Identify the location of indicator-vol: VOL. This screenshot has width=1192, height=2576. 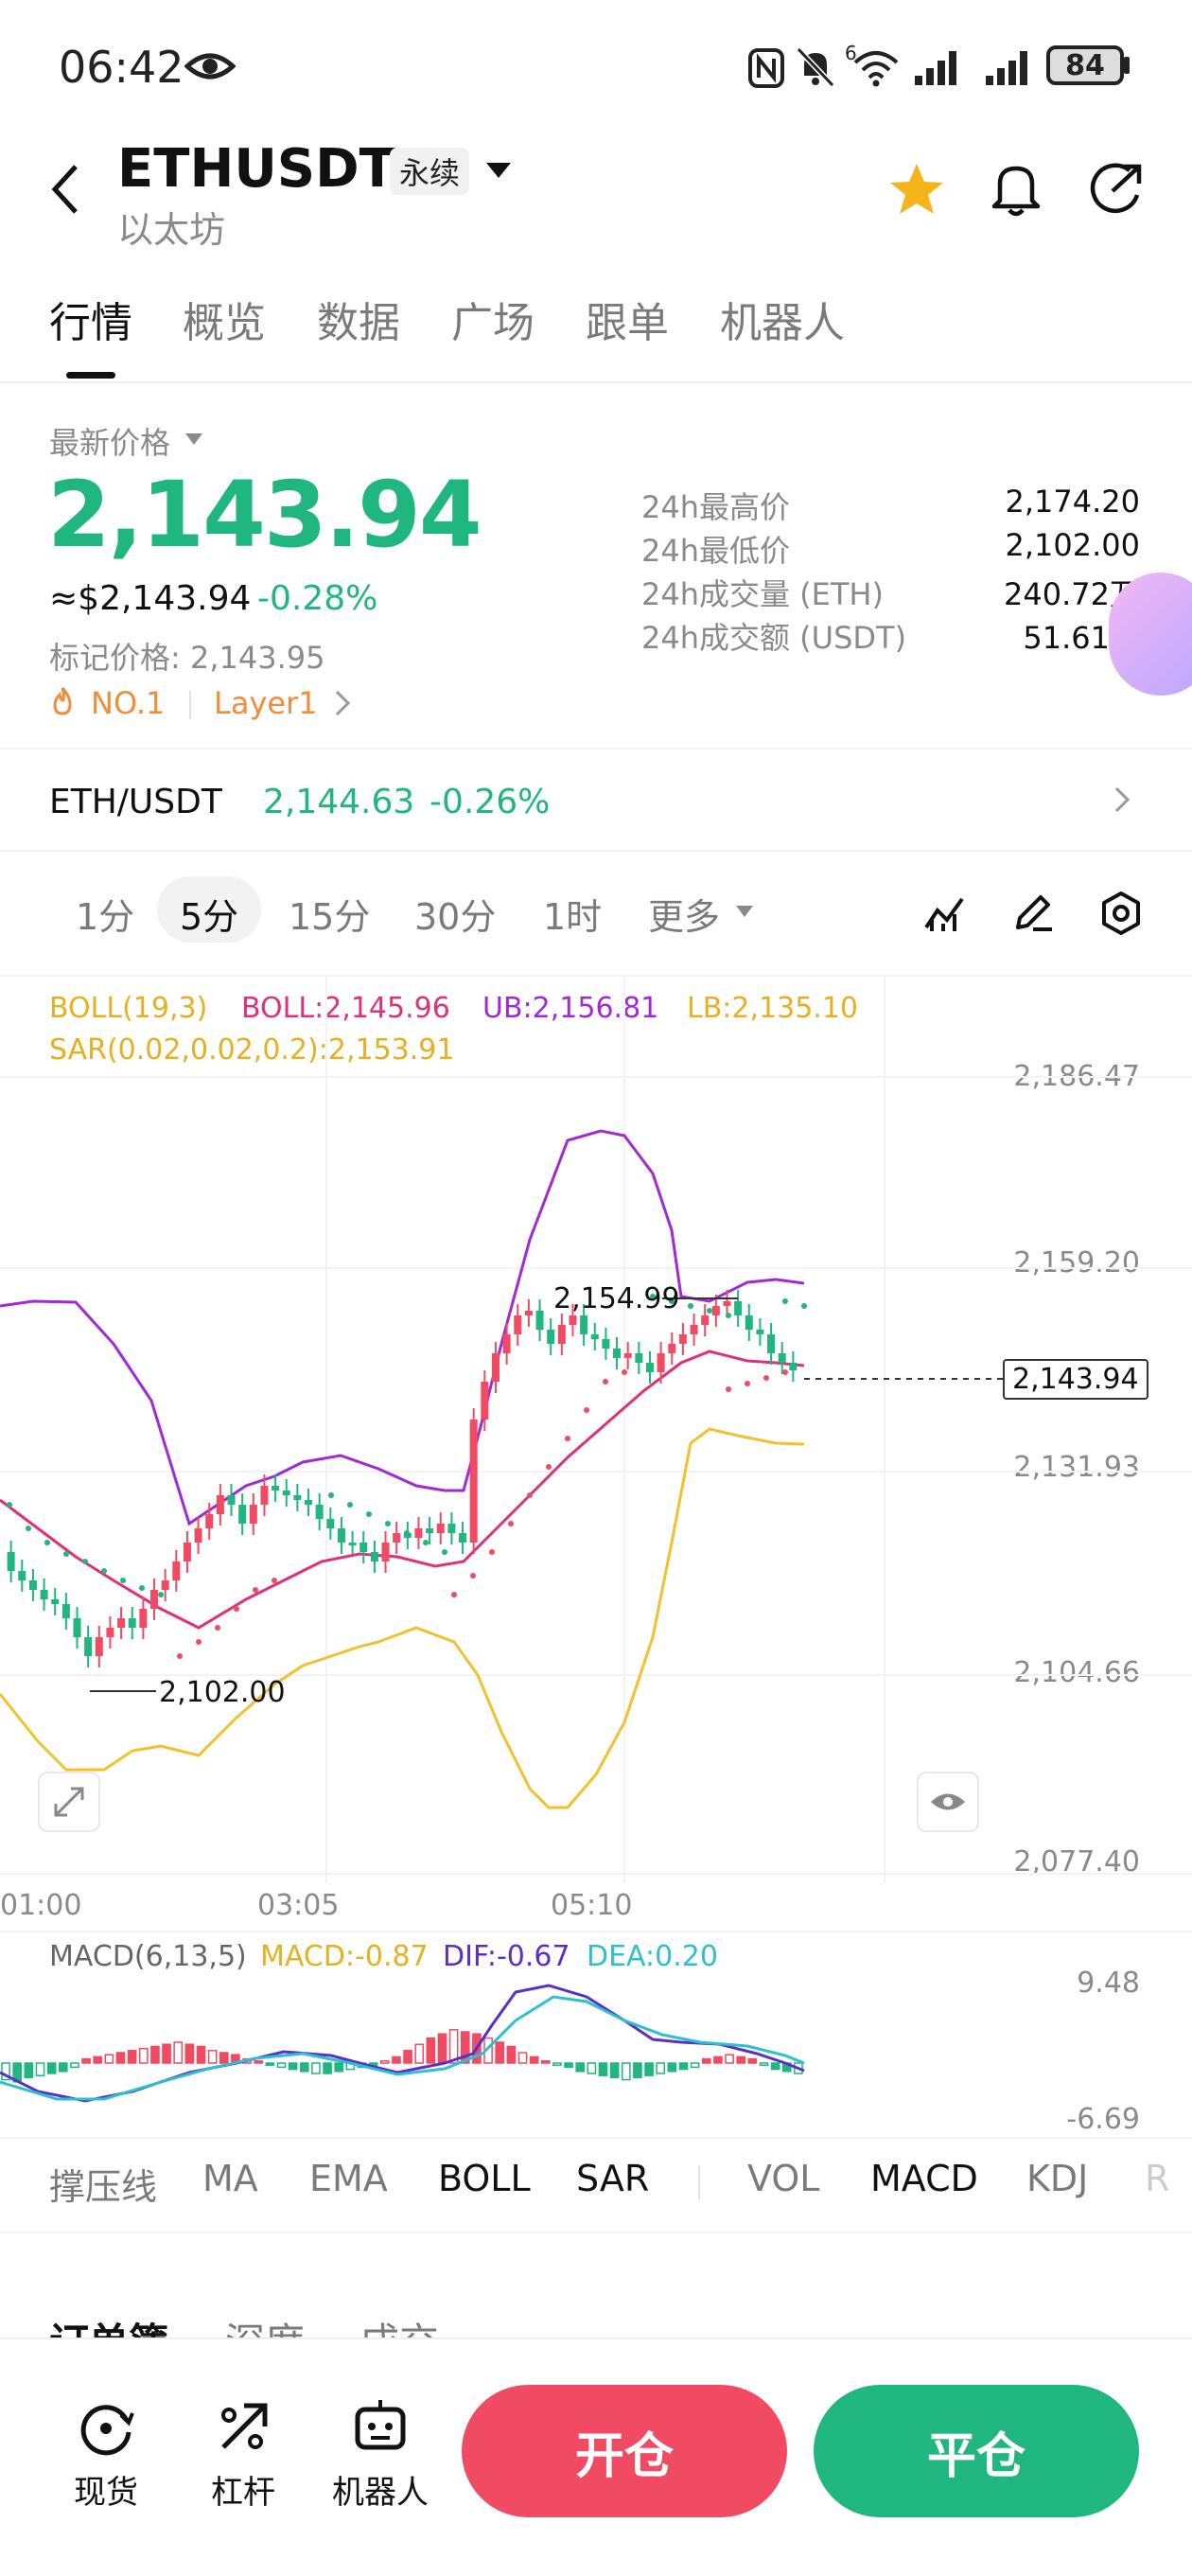
(783, 2178).